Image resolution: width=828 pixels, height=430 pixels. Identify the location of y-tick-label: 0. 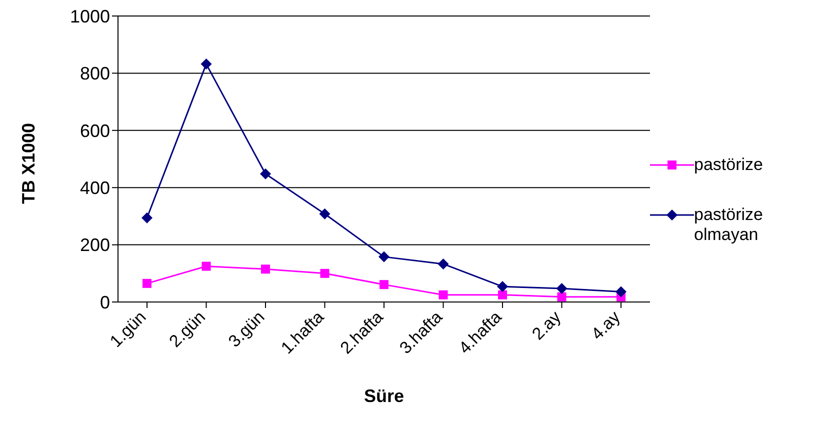
(105, 302).